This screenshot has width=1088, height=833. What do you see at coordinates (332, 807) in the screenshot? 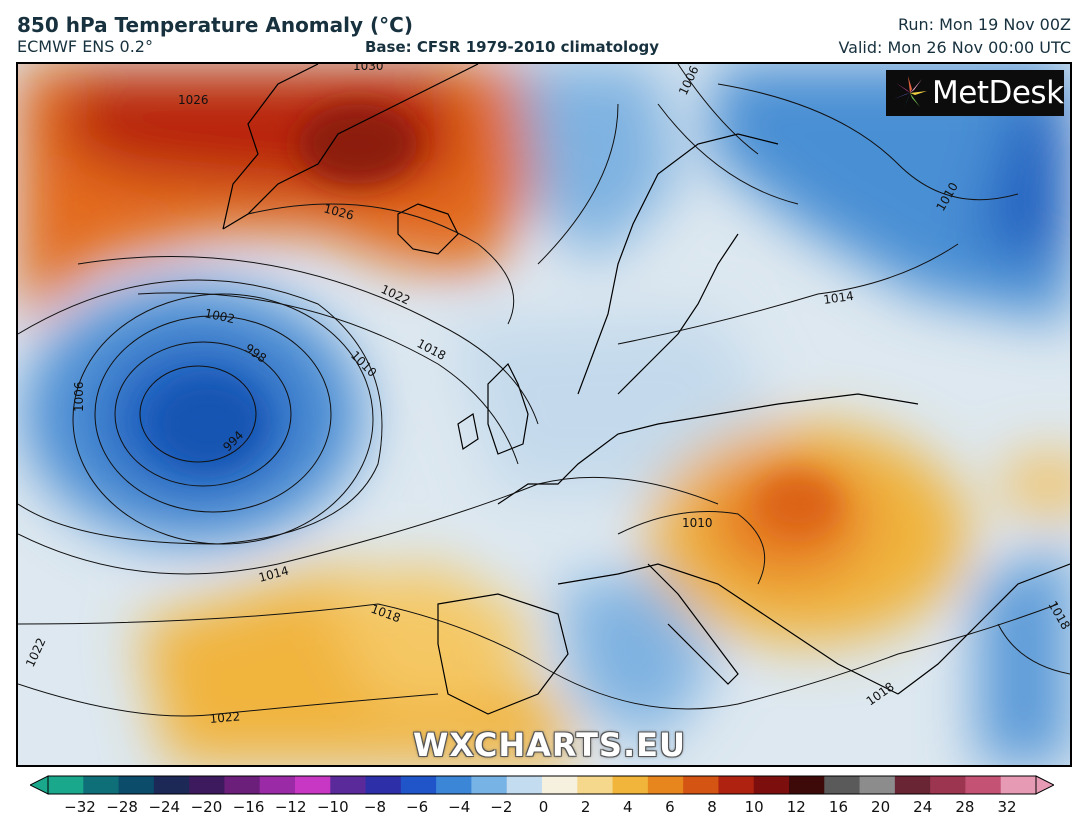
I see `colorbar-tick-label: −10` at bounding box center [332, 807].